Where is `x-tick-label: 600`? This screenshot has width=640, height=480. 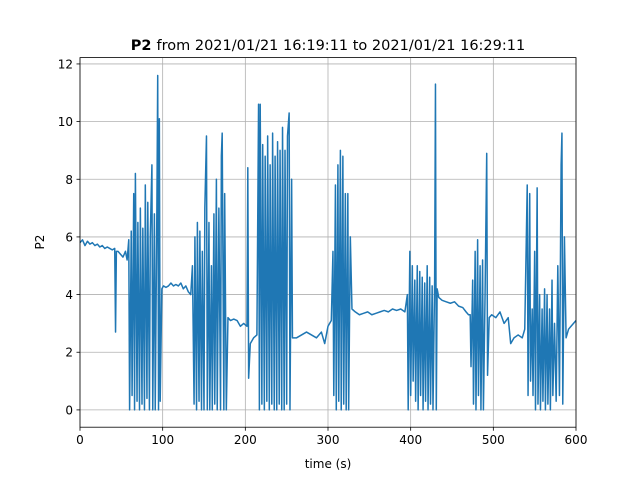
x-tick-label: 600 is located at coordinates (576, 440).